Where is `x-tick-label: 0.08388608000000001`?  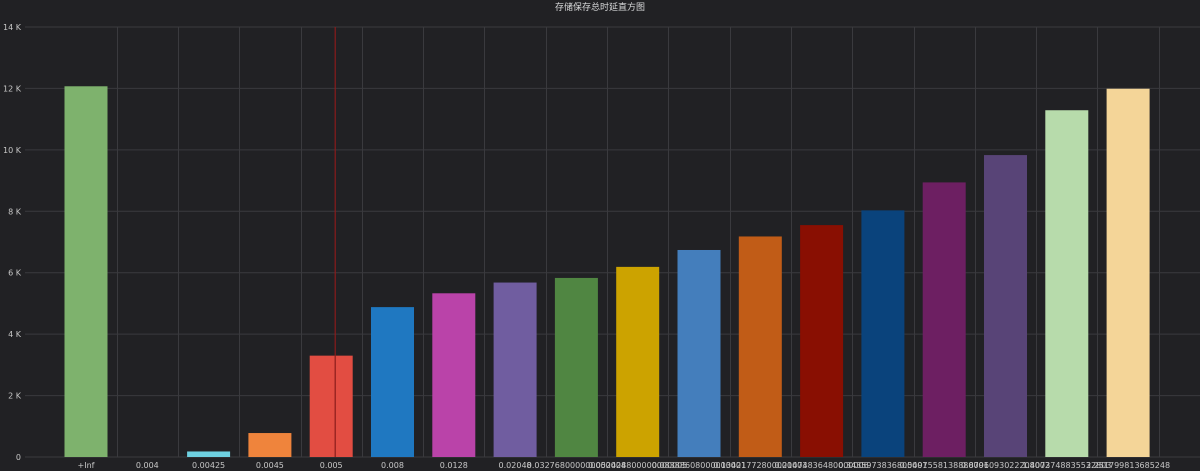
x-tick-label: 0.08388608000000001 is located at coordinates (699, 465).